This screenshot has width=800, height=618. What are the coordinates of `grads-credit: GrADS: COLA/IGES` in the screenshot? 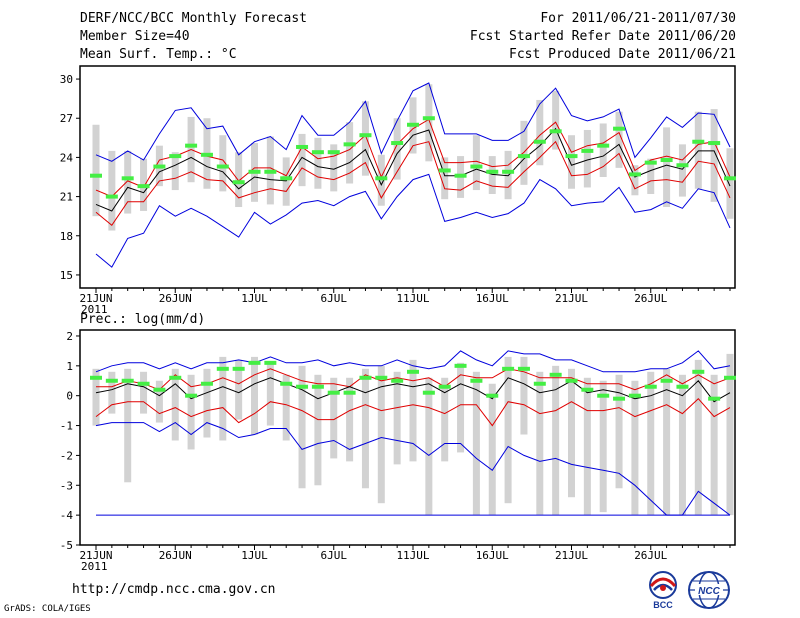 It's located at (47, 609).